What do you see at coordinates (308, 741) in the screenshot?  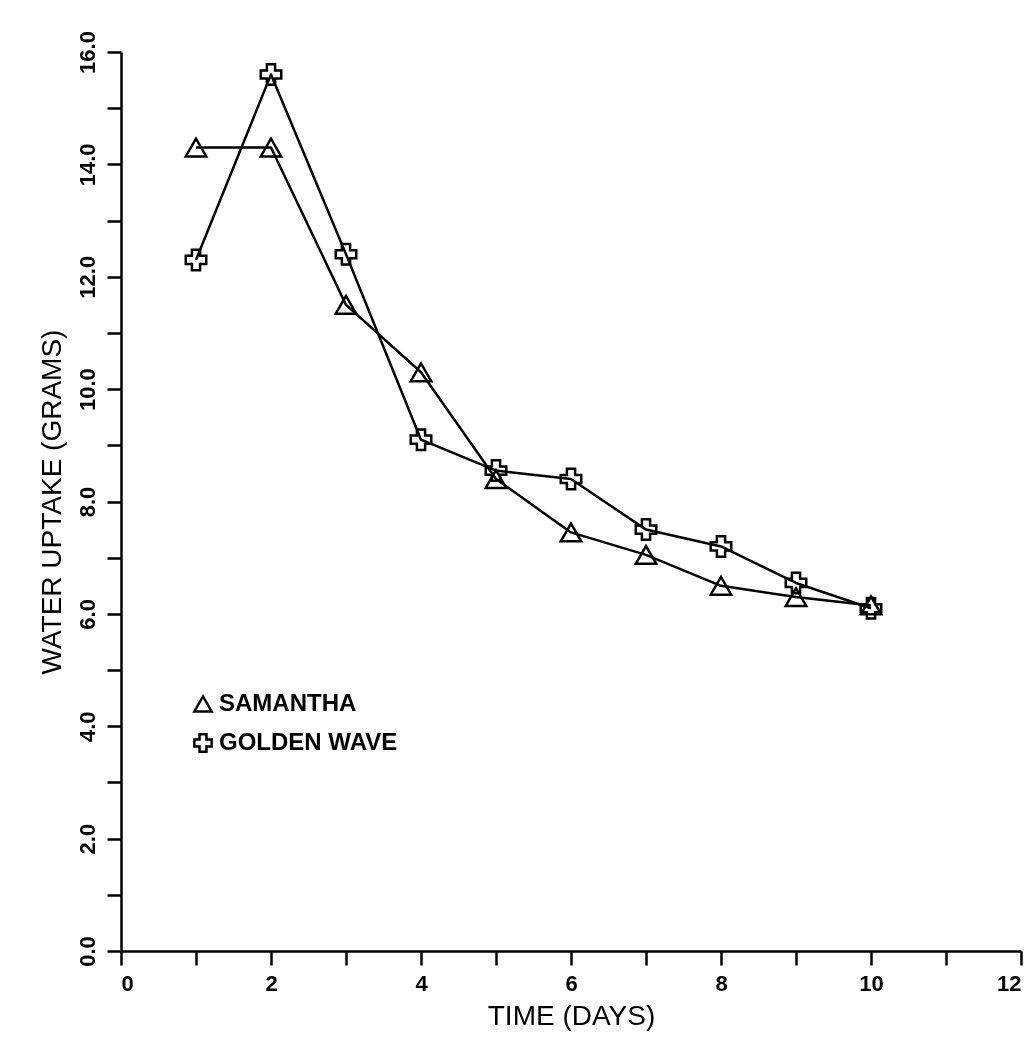 I see `legend-label: GOLDEN WAVE` at bounding box center [308, 741].